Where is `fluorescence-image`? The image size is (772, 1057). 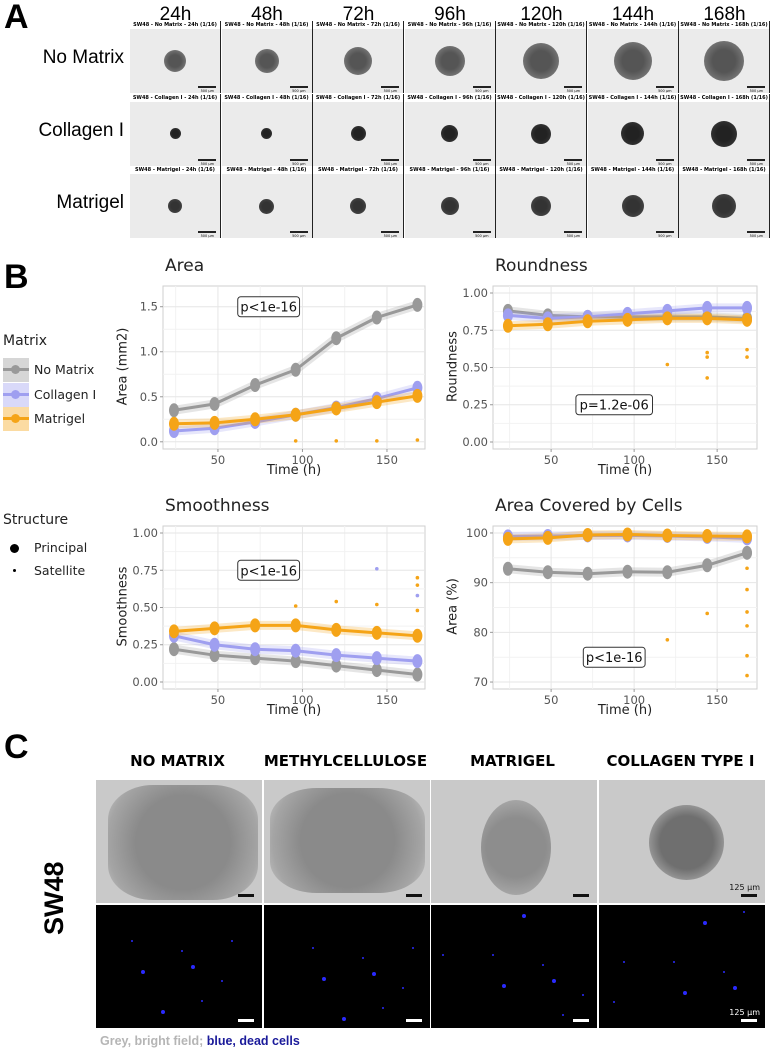
fluorescence-image is located at coordinates (514, 966).